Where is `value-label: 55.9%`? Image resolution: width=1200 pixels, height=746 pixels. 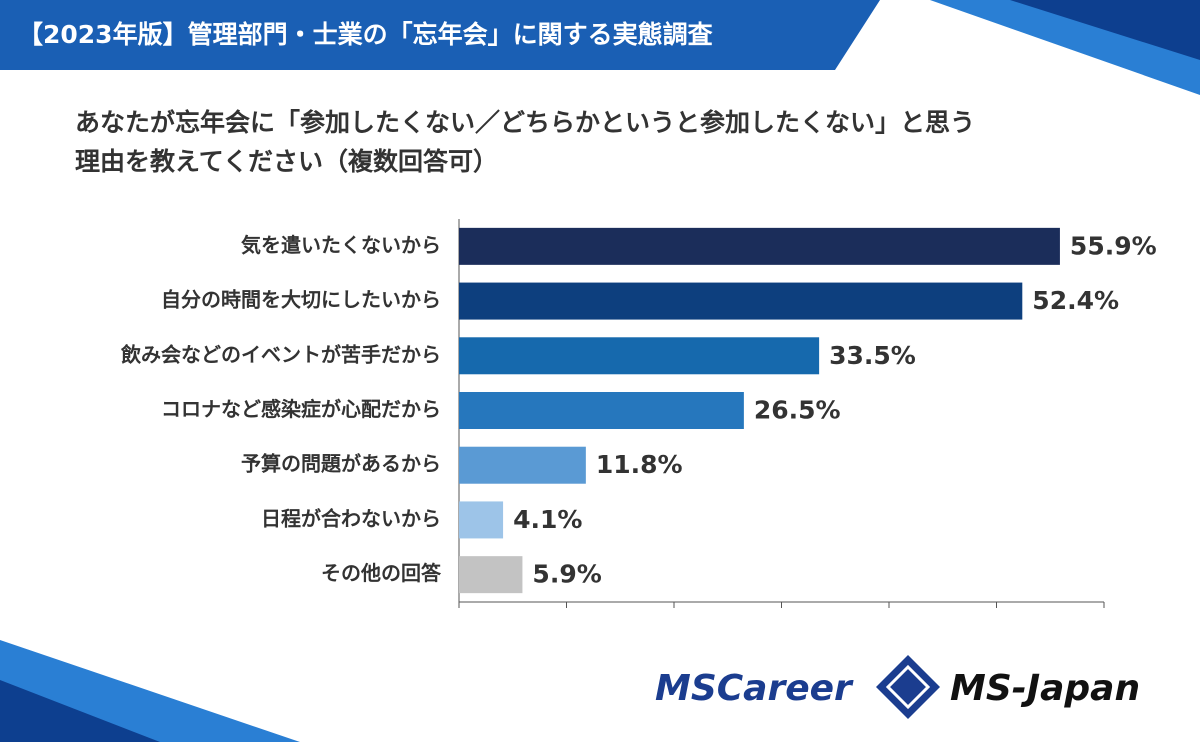
value-label: 55.9% is located at coordinates (1113, 245).